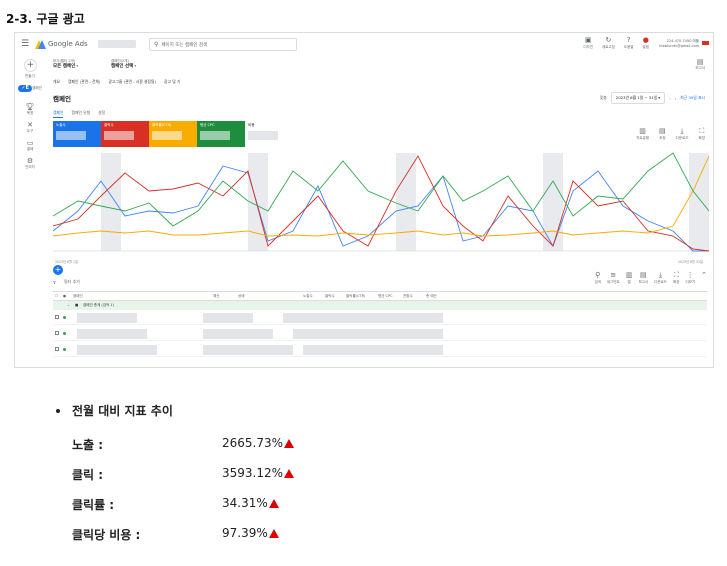 The width and height of the screenshot is (727, 566). I want to click on collapse-button: ⌃, so click(704, 278).